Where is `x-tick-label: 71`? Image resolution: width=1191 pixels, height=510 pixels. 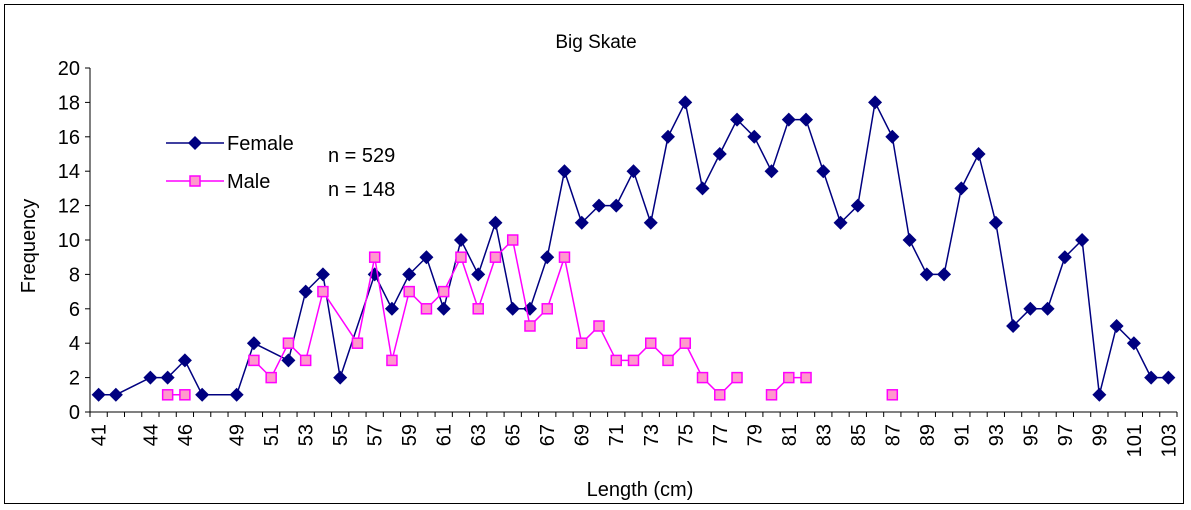 x-tick-label: 71 is located at coordinates (617, 435).